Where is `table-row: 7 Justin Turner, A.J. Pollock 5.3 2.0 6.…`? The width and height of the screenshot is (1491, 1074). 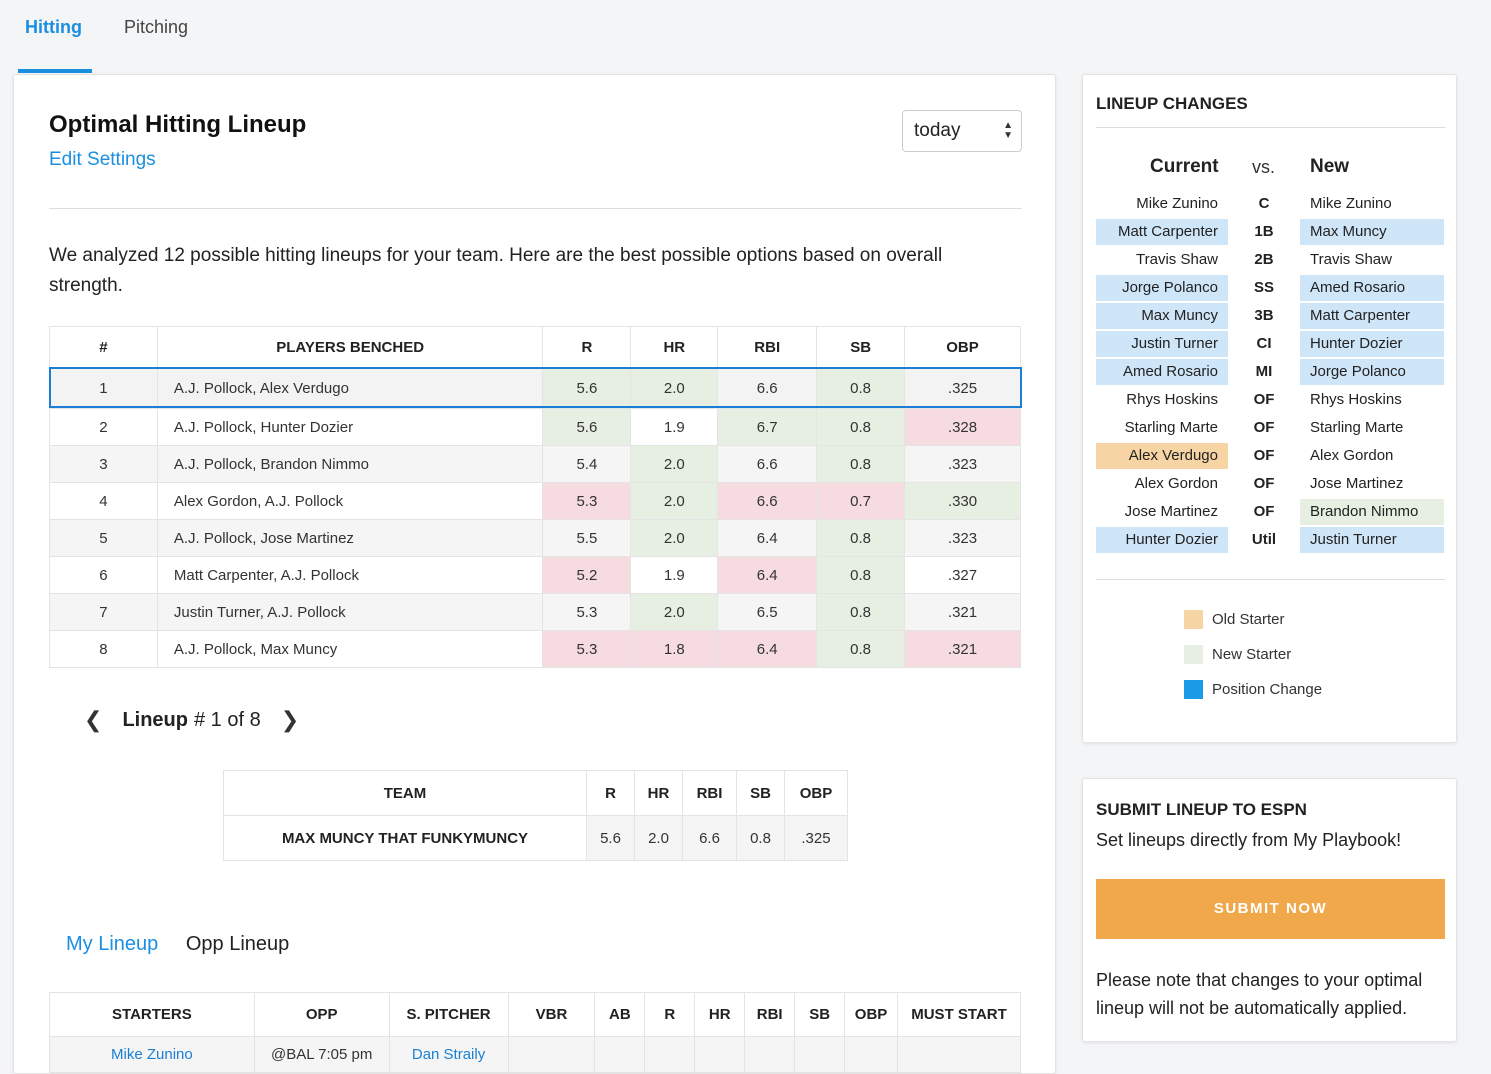
table-row: 7 Justin Turner, A.J. Pollock 5.3 2.0 6.… is located at coordinates (535, 612).